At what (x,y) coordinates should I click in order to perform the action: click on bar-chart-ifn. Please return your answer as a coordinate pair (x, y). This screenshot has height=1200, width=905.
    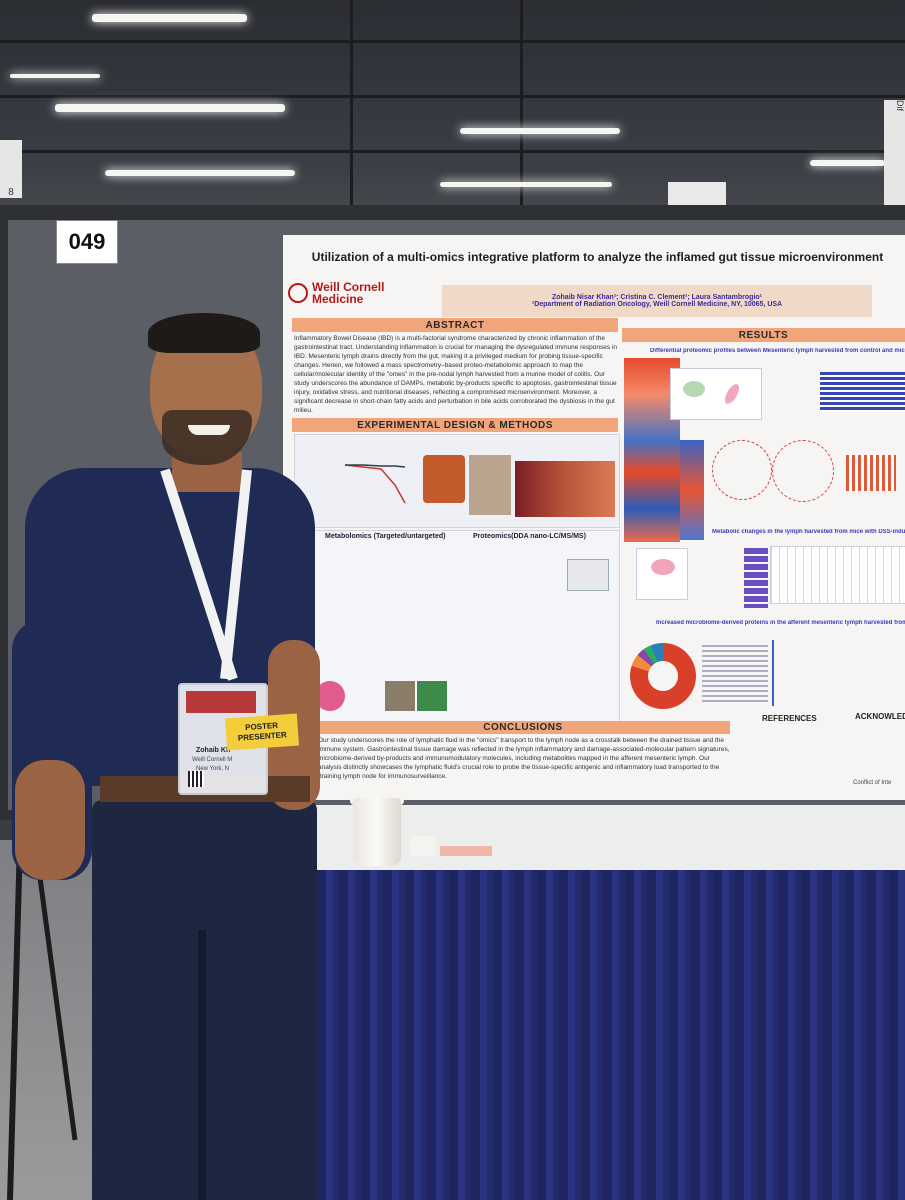
    Looking at the image, I should click on (871, 473).